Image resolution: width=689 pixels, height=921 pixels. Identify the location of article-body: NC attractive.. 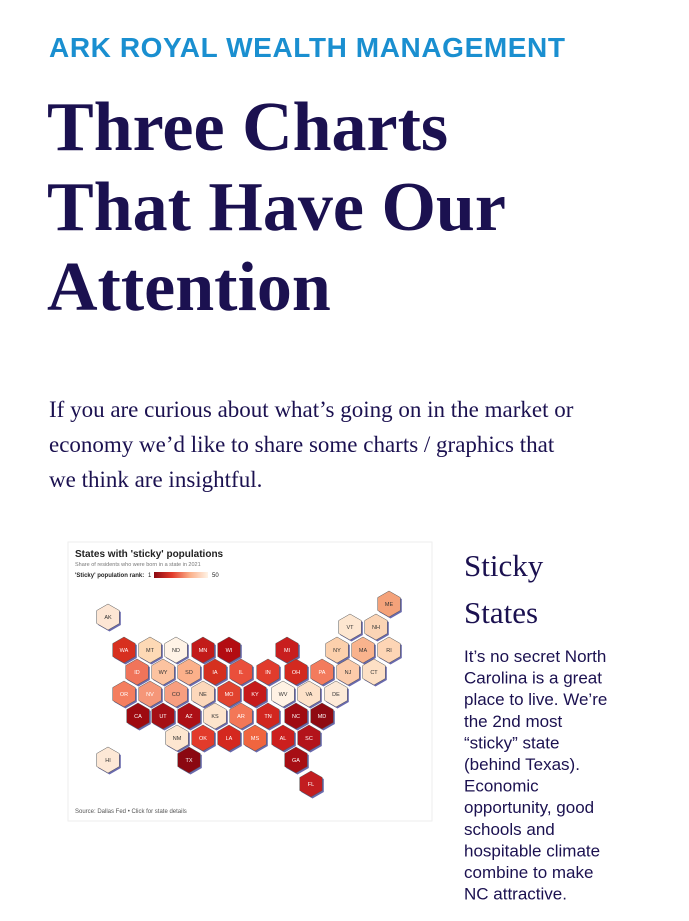
(515, 894).